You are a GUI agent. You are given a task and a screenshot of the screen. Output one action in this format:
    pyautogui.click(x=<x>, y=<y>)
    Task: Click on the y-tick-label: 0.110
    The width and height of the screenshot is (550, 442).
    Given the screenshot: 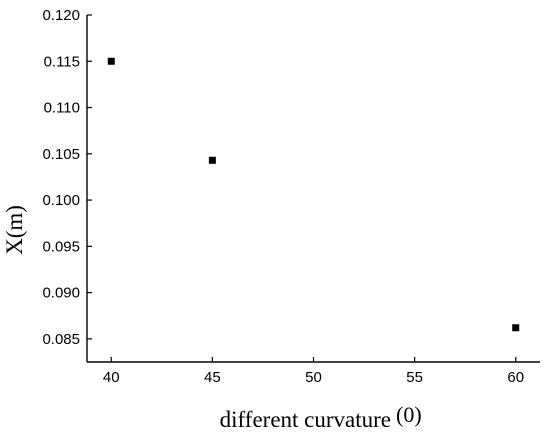 What is the action you would take?
    pyautogui.click(x=62, y=108)
    